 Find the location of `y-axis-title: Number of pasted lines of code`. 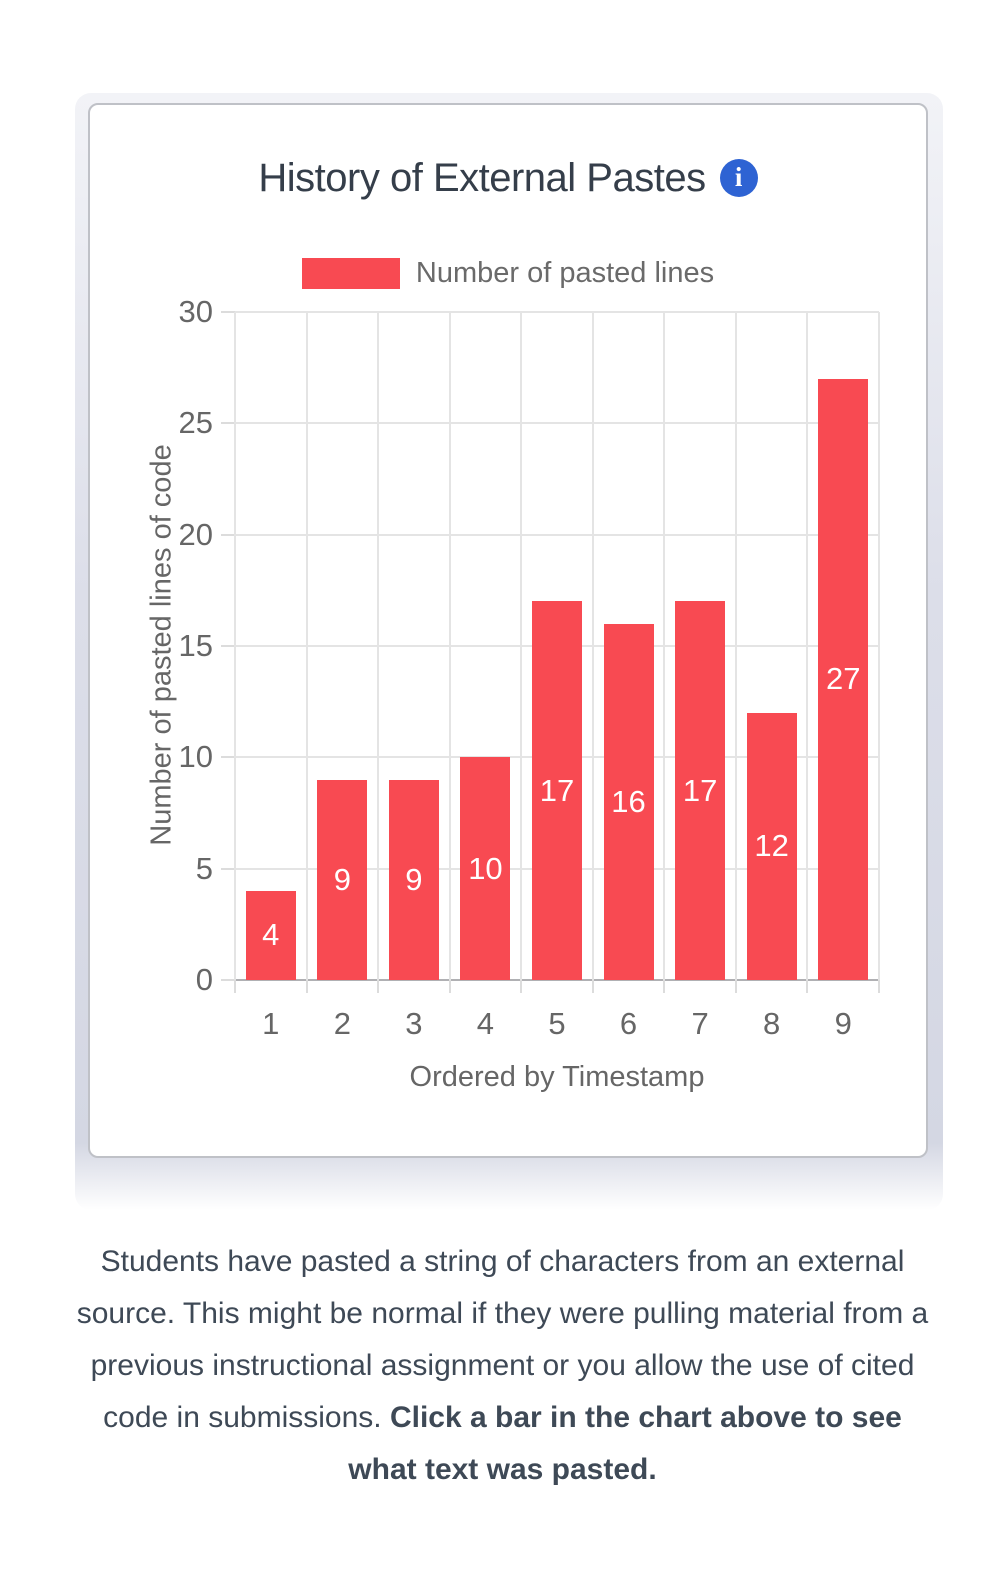

y-axis-title: Number of pasted lines of code is located at coordinates (161, 645).